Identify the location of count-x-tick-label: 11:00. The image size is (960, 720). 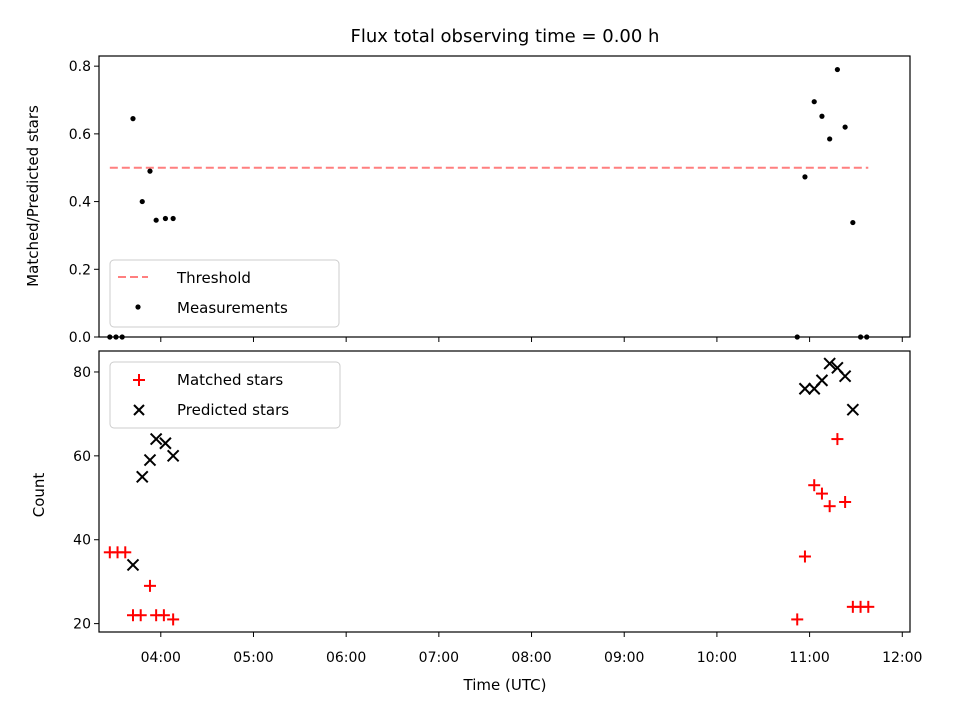
(809, 658).